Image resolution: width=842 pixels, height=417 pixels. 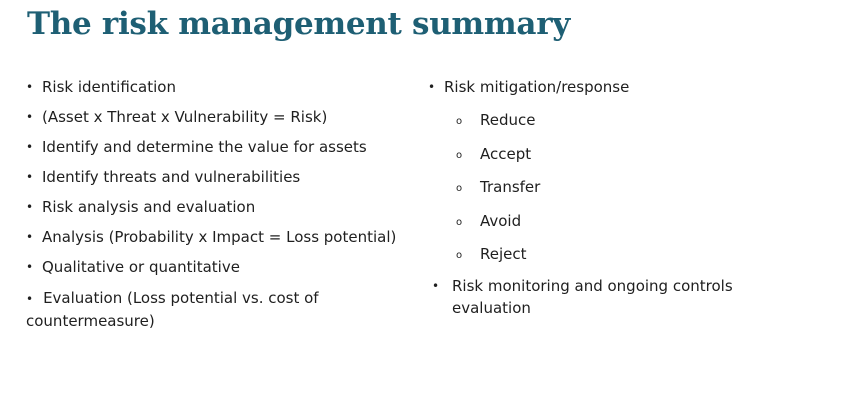 I want to click on sub-list-item-text: Accept, so click(x=506, y=153).